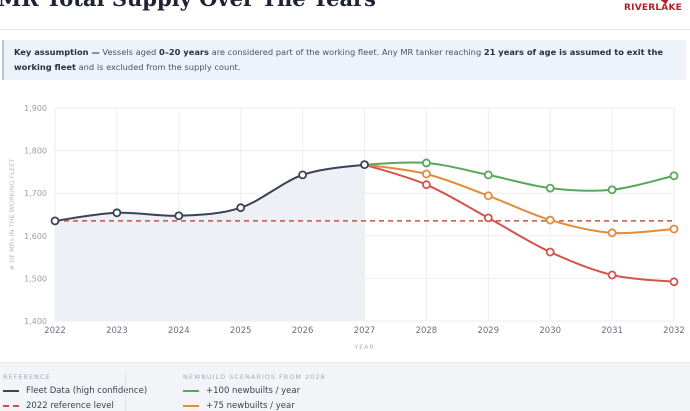 This screenshot has width=690, height=411. Describe the element at coordinates (129, 52) in the screenshot. I see `note-text: Vessels aged` at that location.